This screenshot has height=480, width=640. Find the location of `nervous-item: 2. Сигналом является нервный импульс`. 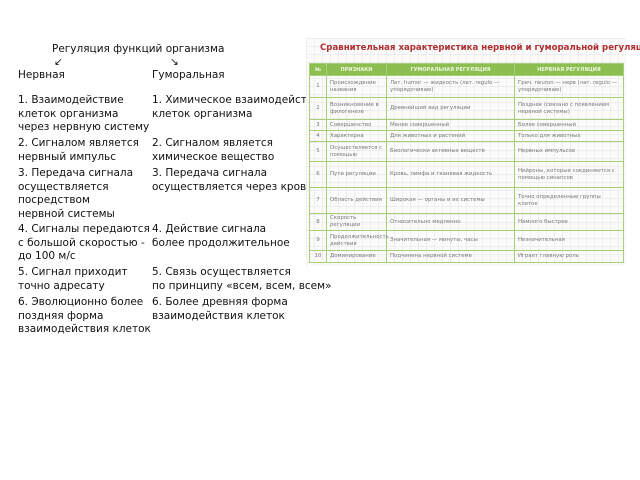

nervous-item: 2. Сигналом является нервный импульс is located at coordinates (78, 150).